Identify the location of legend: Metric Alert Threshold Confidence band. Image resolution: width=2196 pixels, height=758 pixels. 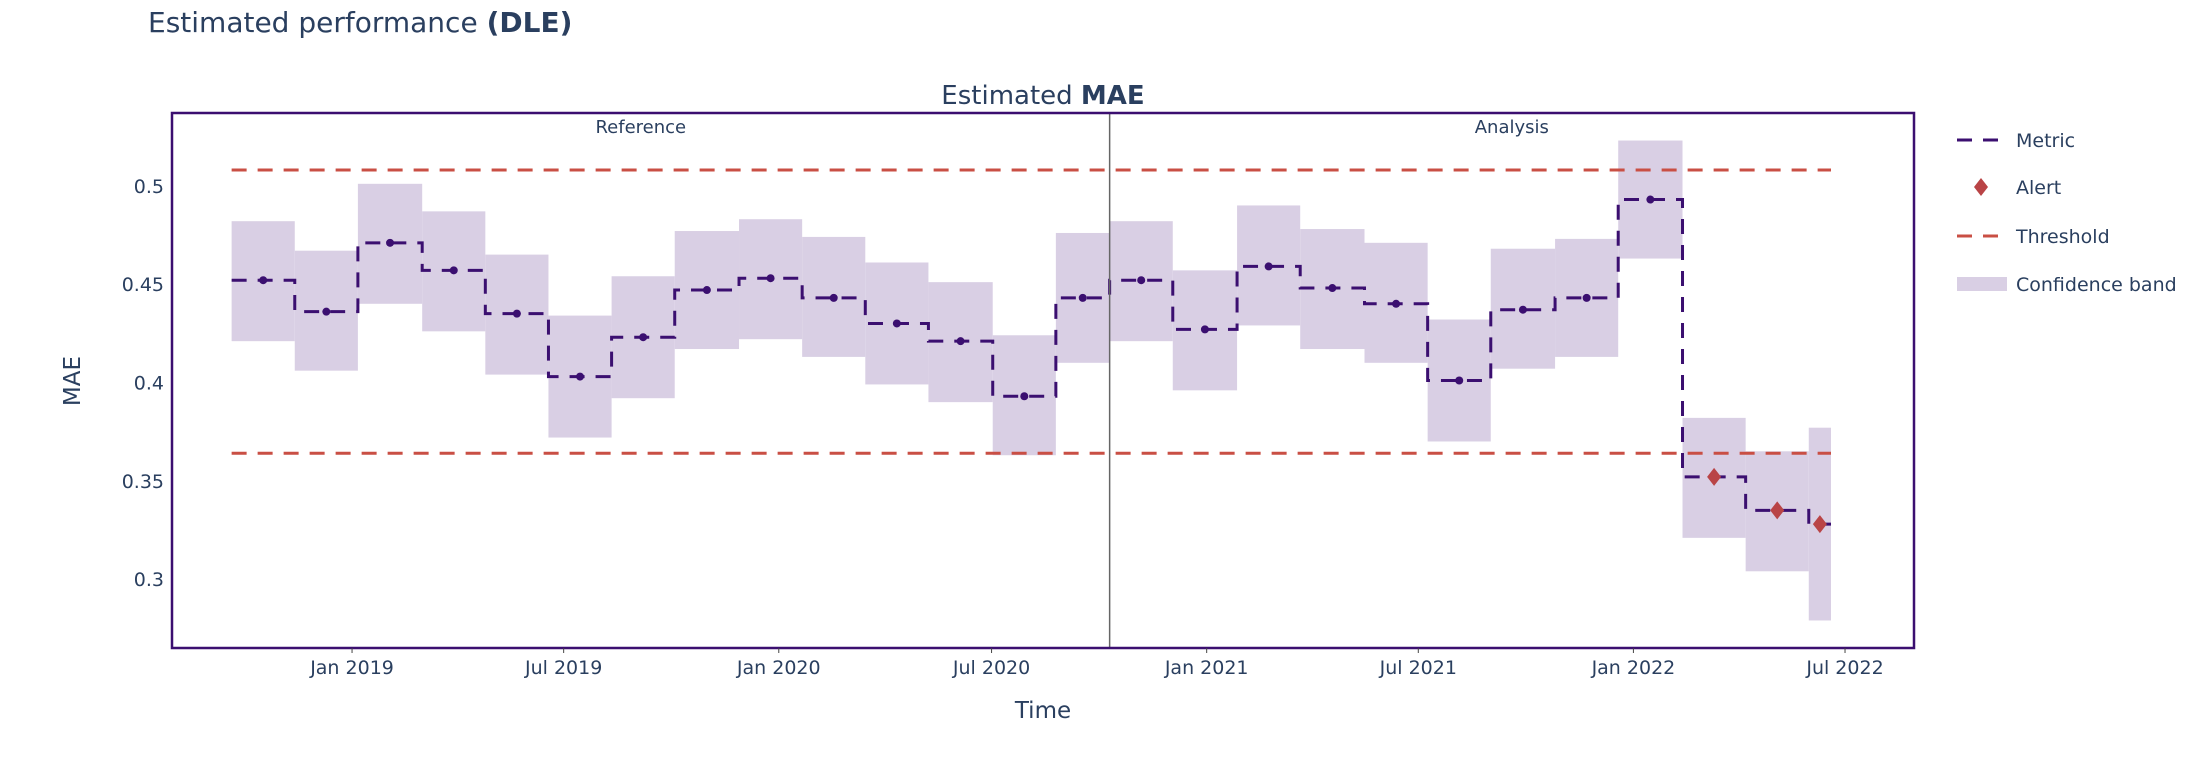
(2067, 213).